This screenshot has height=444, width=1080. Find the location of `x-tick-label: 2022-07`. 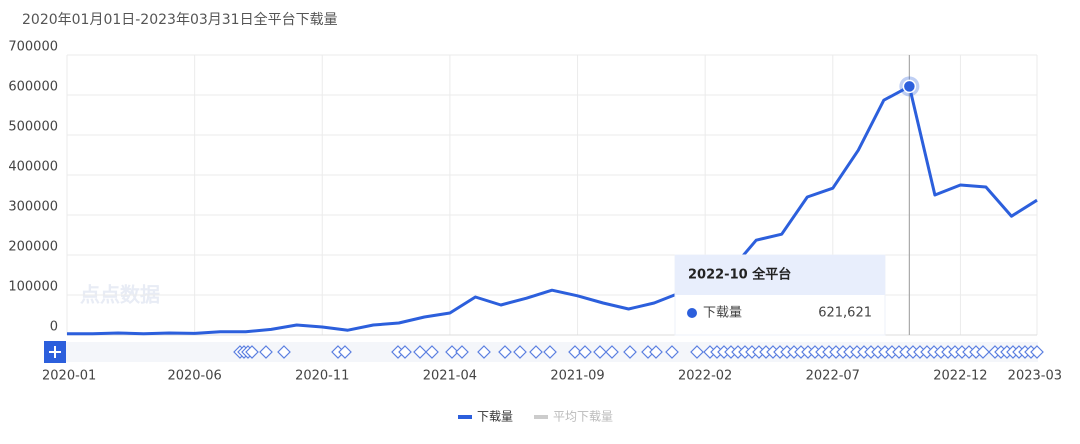

x-tick-label: 2022-07 is located at coordinates (833, 376).